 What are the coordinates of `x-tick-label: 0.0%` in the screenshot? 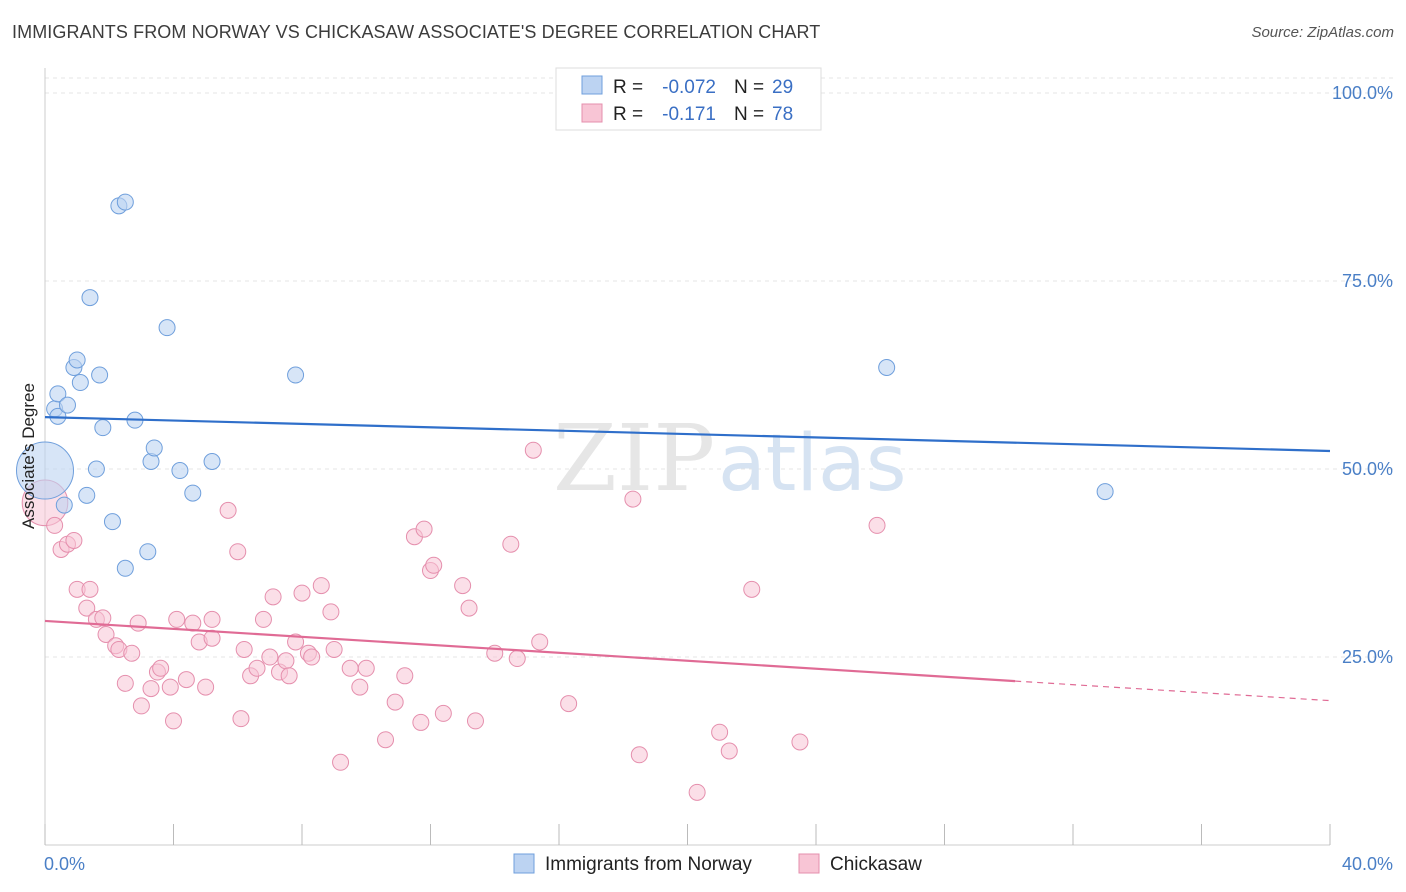 It's located at (64, 864).